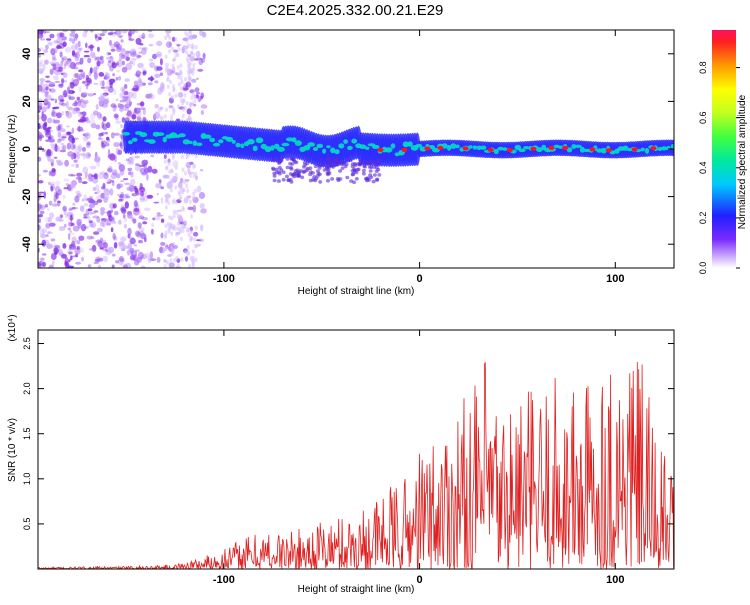 This screenshot has width=750, height=605. What do you see at coordinates (703, 67) in the screenshot?
I see `colorbar-tick-label: 0.8` at bounding box center [703, 67].